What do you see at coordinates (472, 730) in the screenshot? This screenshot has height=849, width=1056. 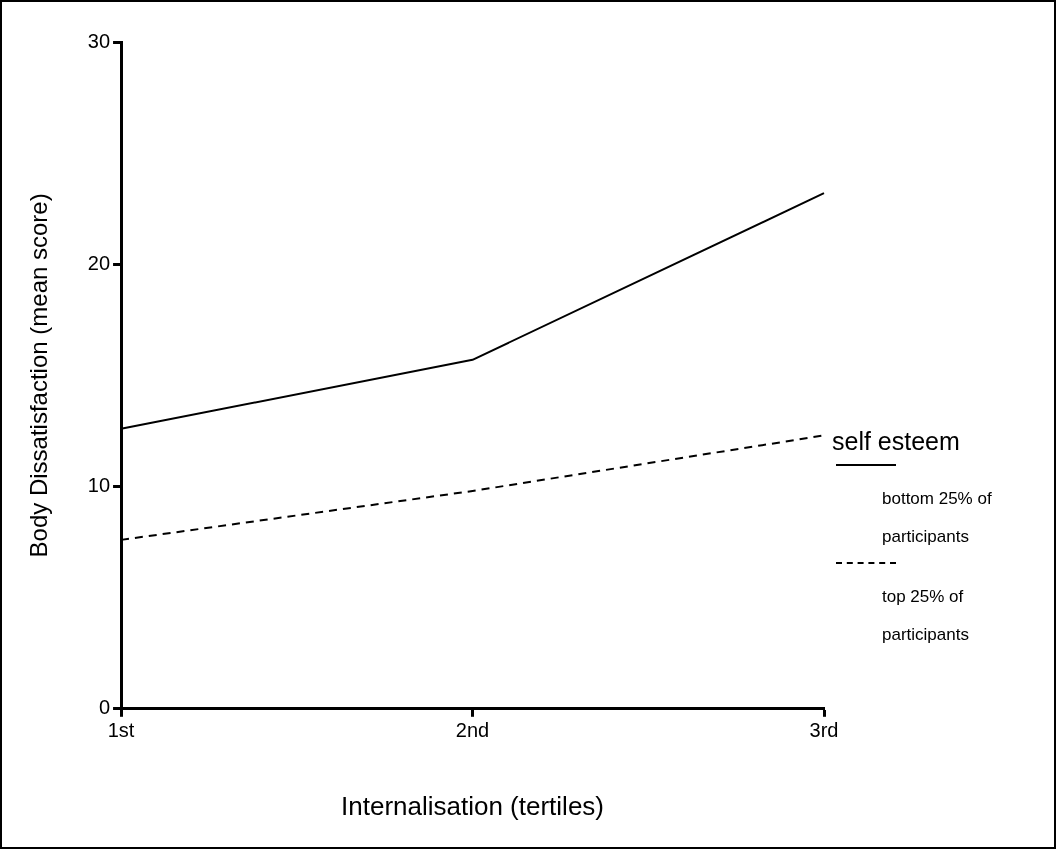 I see `x-tick-label: 2nd` at bounding box center [472, 730].